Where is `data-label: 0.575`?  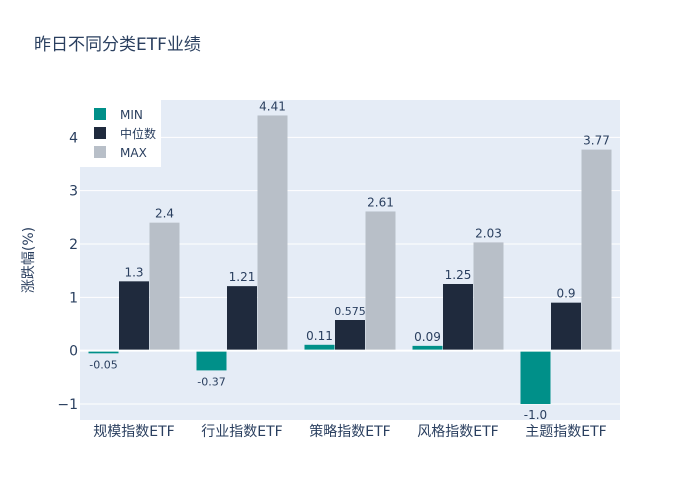 data-label: 0.575 is located at coordinates (350, 311).